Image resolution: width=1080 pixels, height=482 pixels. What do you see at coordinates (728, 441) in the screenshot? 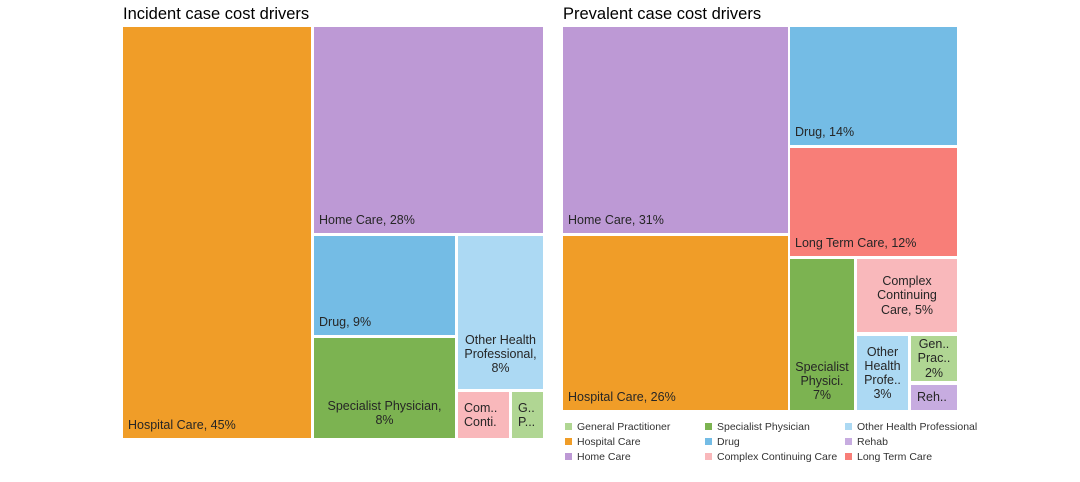
I see `legend-label: Drug` at bounding box center [728, 441].